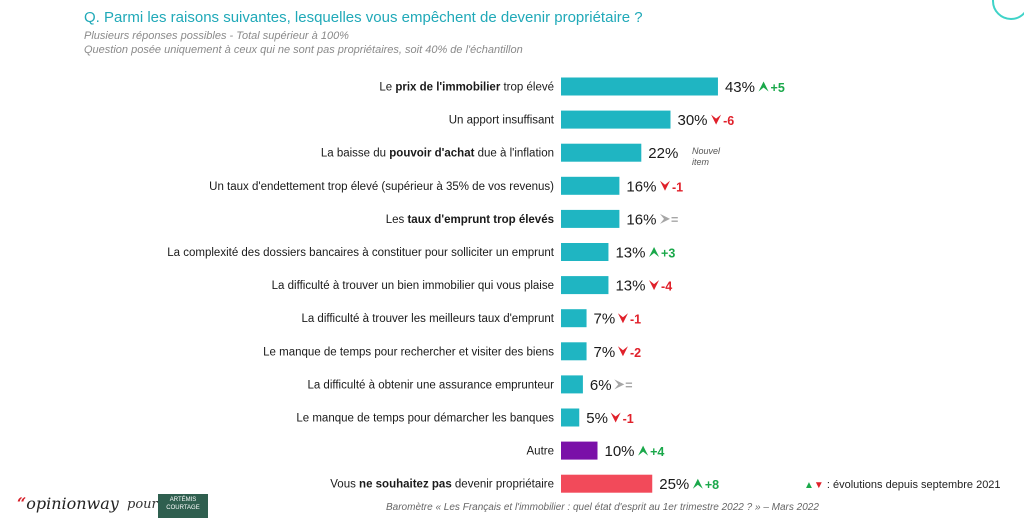 This screenshot has width=1024, height=521. Describe the element at coordinates (706, 151) in the screenshot. I see `new-item-line-1: Nouvel` at that location.